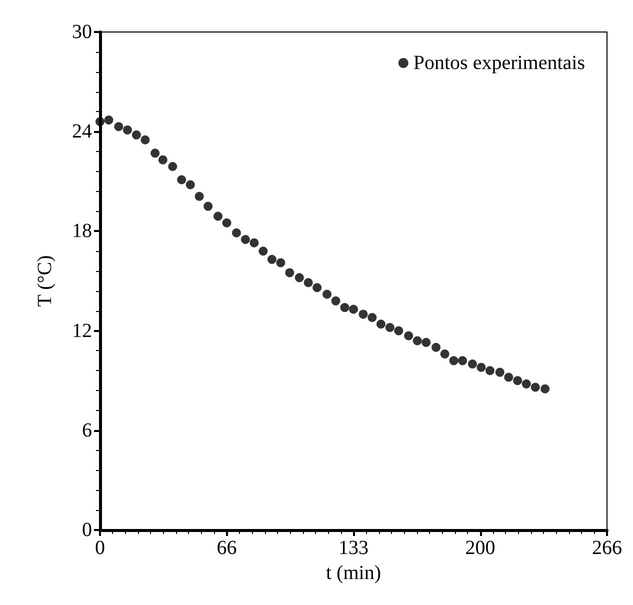 The image size is (633, 605). What do you see at coordinates (226, 548) in the screenshot?
I see `x-tick-label: 66` at bounding box center [226, 548].